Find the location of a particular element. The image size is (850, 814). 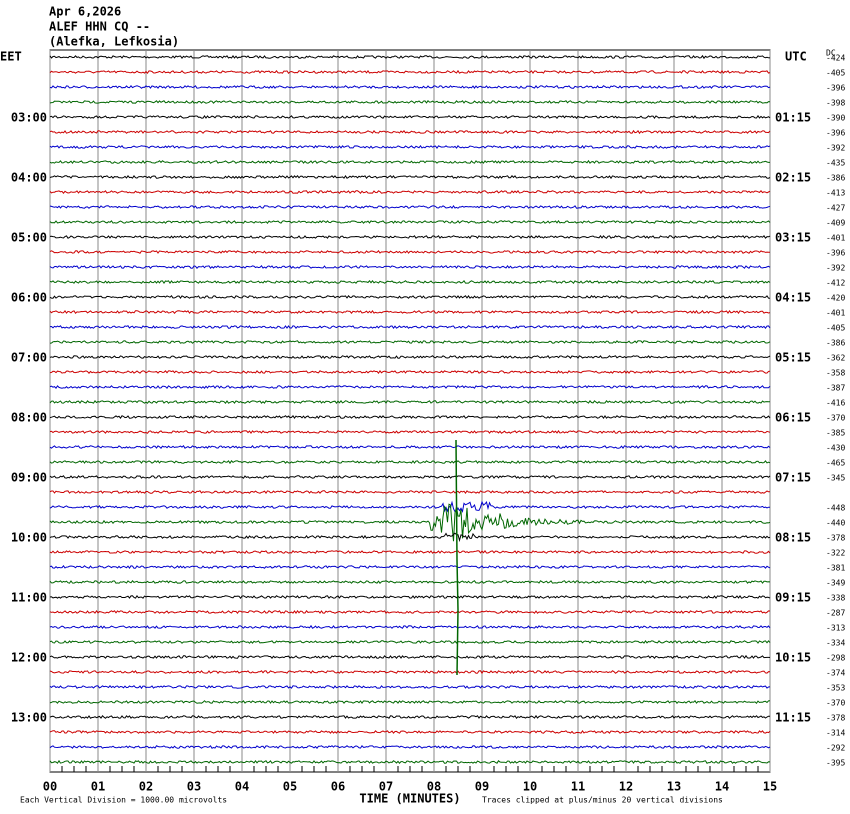

dc-offset: -362 is located at coordinates (835, 358).